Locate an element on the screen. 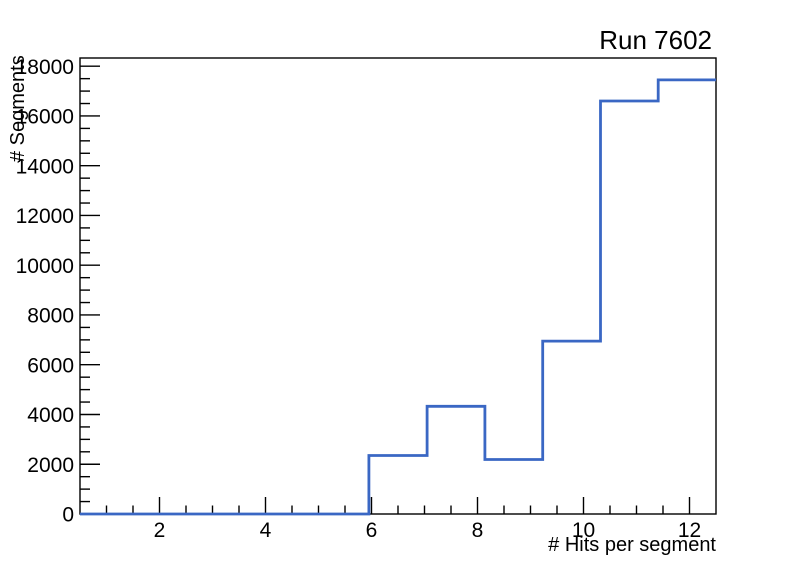  x-tick-label: 8 is located at coordinates (478, 530).